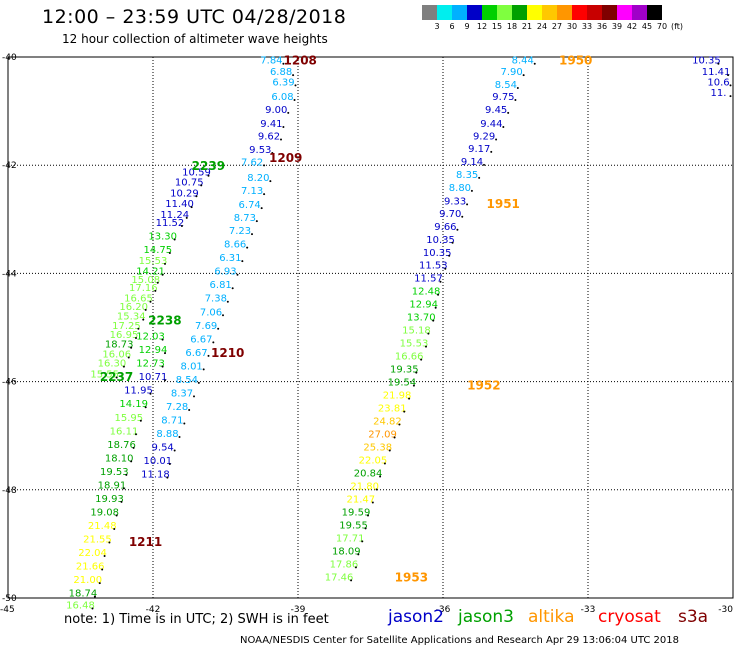 This screenshot has width=740, height=650. Describe the element at coordinates (187, 380) in the screenshot. I see `wave-height-value: 8.54` at that location.